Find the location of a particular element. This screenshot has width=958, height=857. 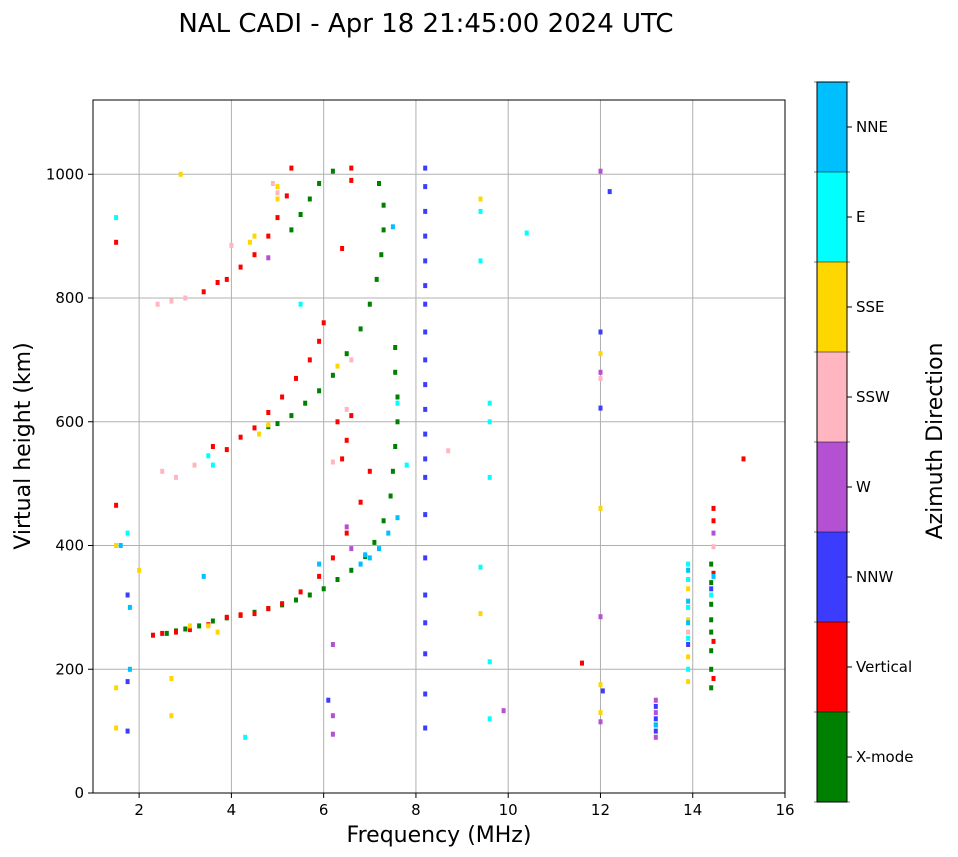

colorbar-tick-label: W is located at coordinates (863, 487).